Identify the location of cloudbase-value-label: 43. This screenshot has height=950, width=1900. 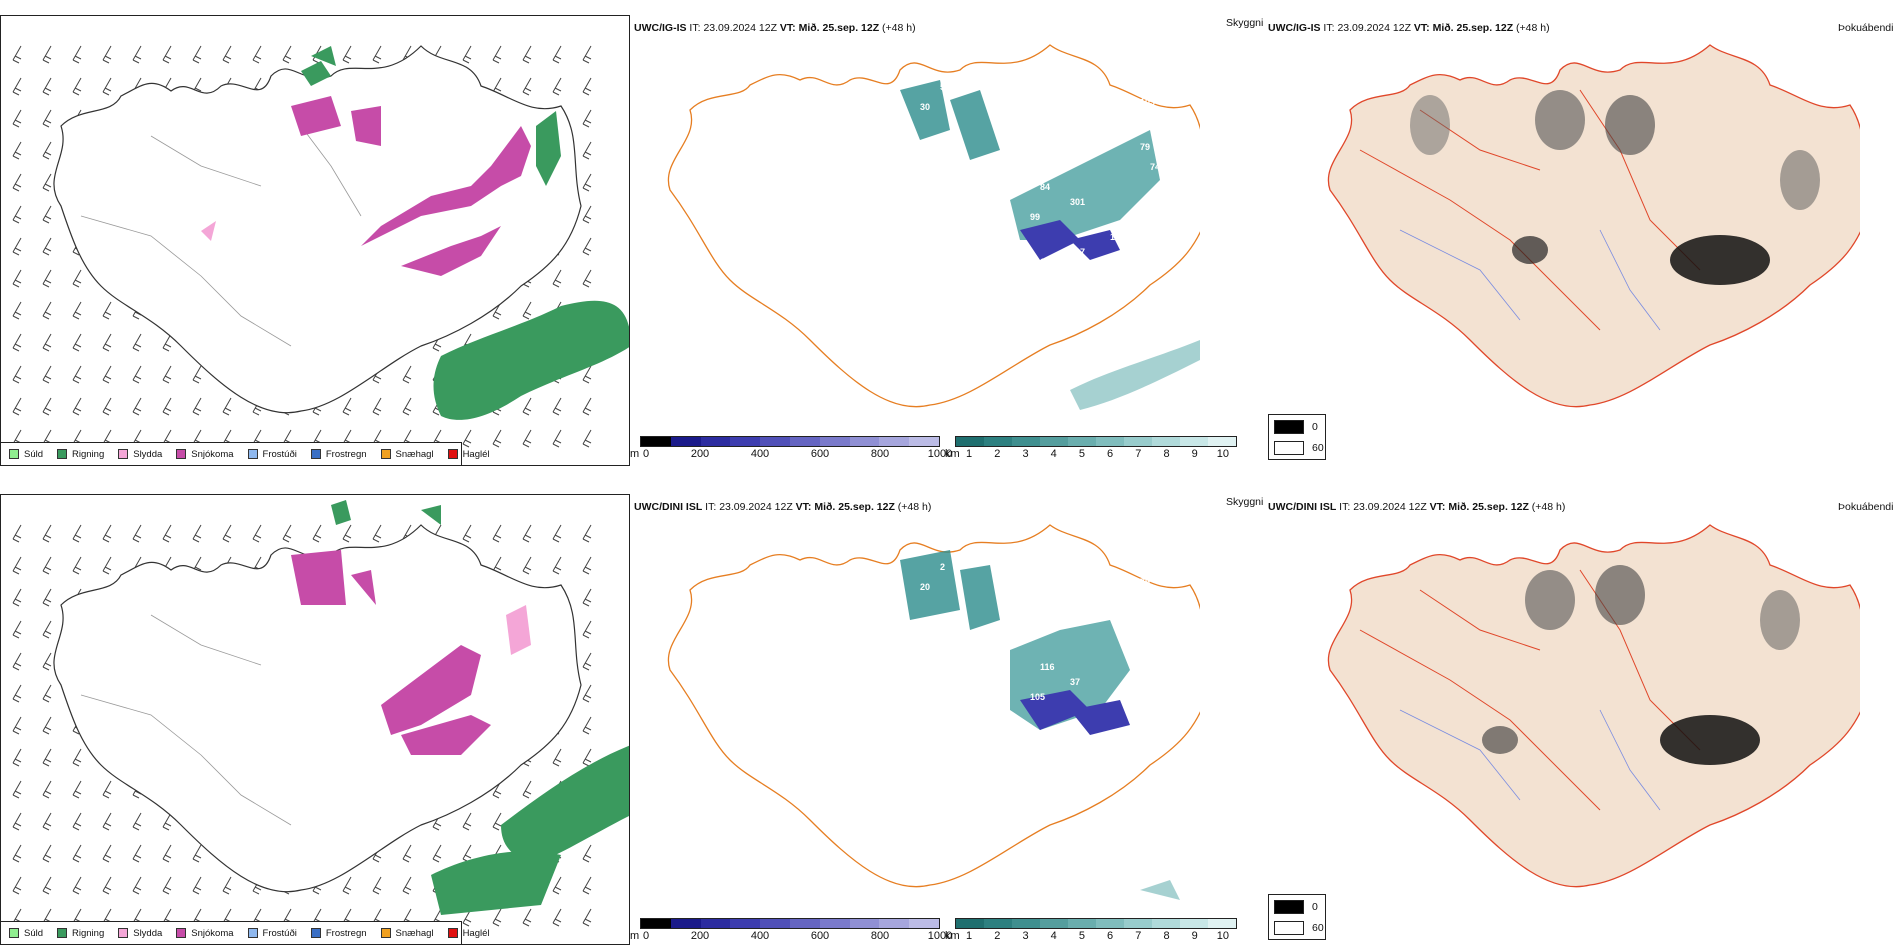
(1015, 557).